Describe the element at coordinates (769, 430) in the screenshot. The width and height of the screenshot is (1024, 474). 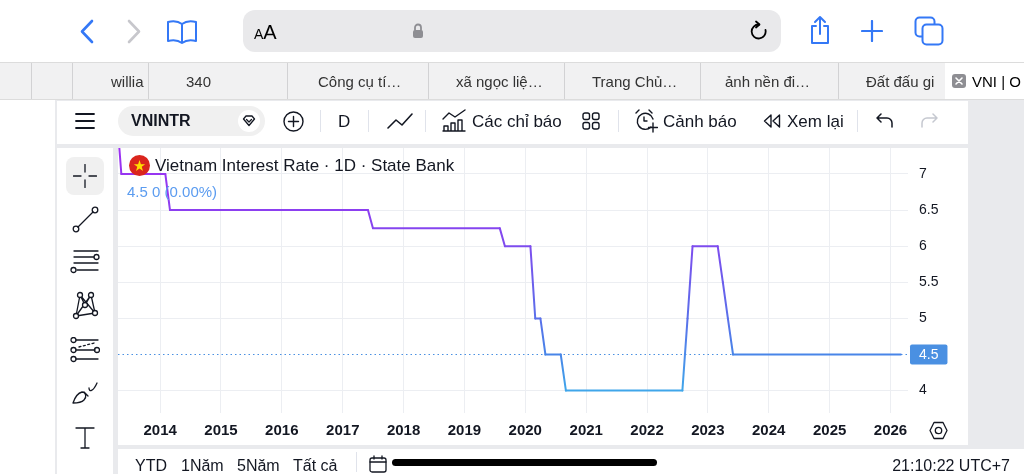
I see `x-tick-label: 2024` at that location.